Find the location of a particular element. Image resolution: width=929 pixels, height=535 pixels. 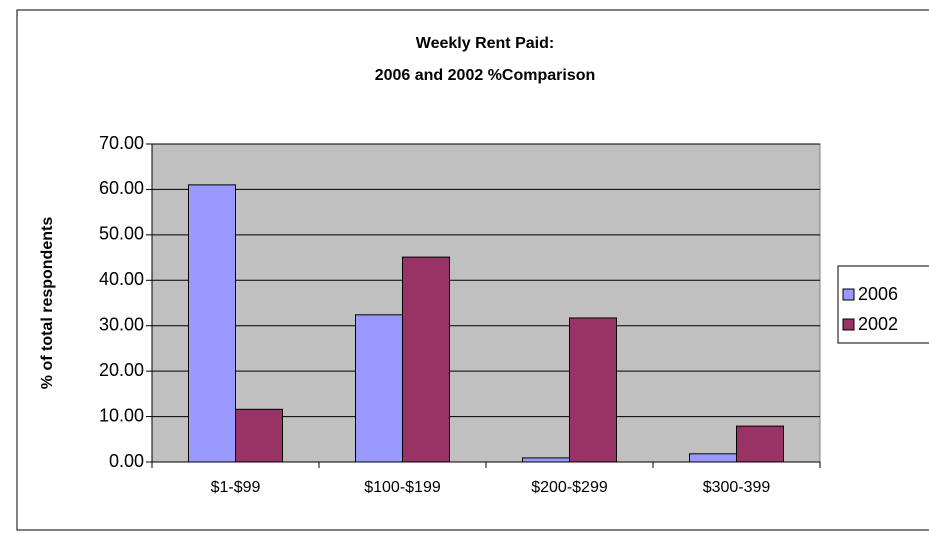

y-tick-label: 30.00 is located at coordinates (121, 324).